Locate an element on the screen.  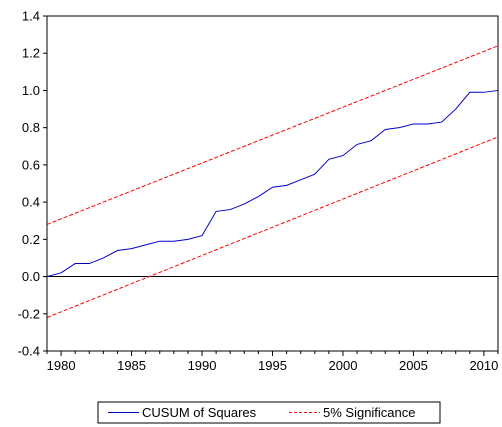
y-tick-label: -0.2 is located at coordinates (29, 313).